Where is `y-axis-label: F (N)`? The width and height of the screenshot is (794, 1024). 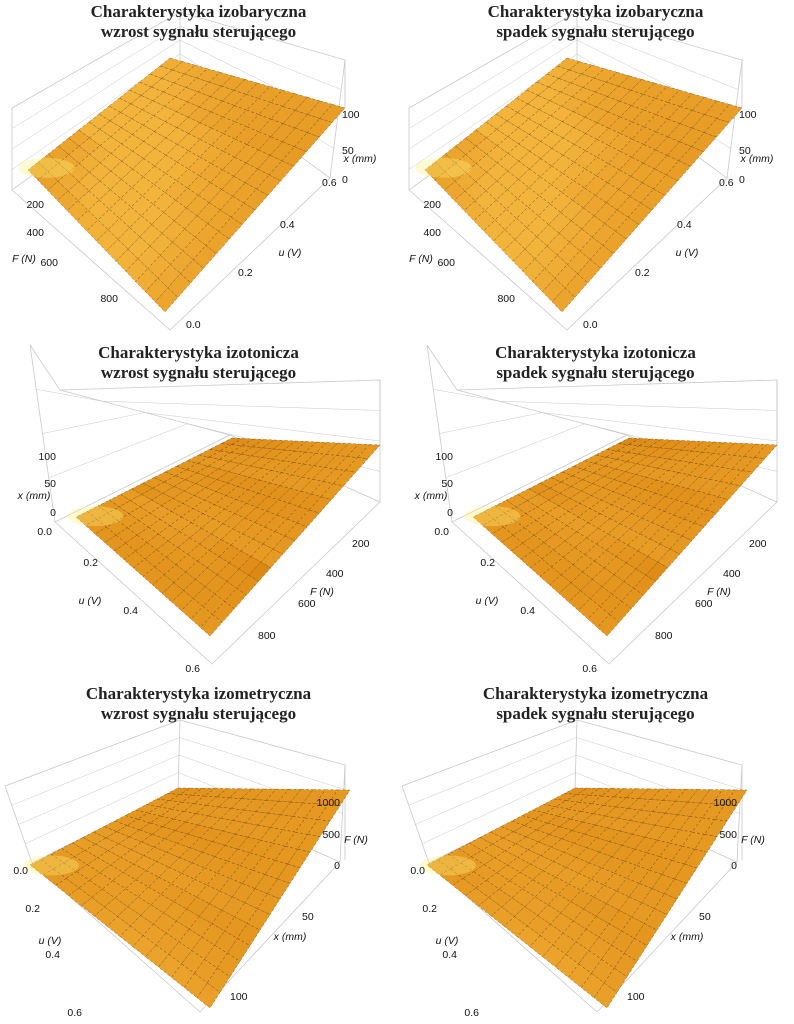 y-axis-label: F (N) is located at coordinates (719, 592).